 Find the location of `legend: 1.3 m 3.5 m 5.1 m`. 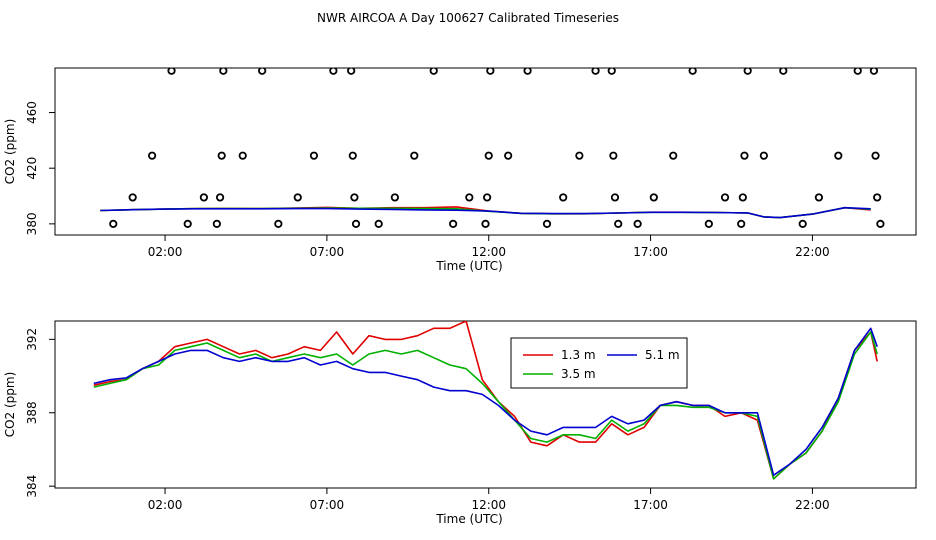

legend: 1.3 m 3.5 m 5.1 m is located at coordinates (599, 363).